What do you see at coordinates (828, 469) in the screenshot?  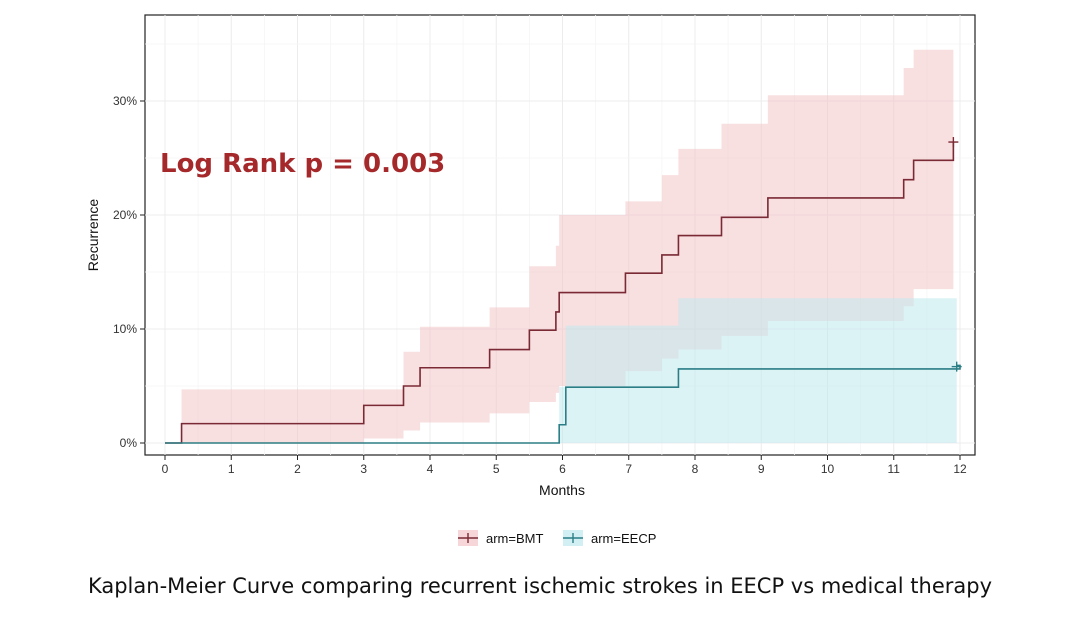 I see `x-tick-label-10: 10` at bounding box center [828, 469].